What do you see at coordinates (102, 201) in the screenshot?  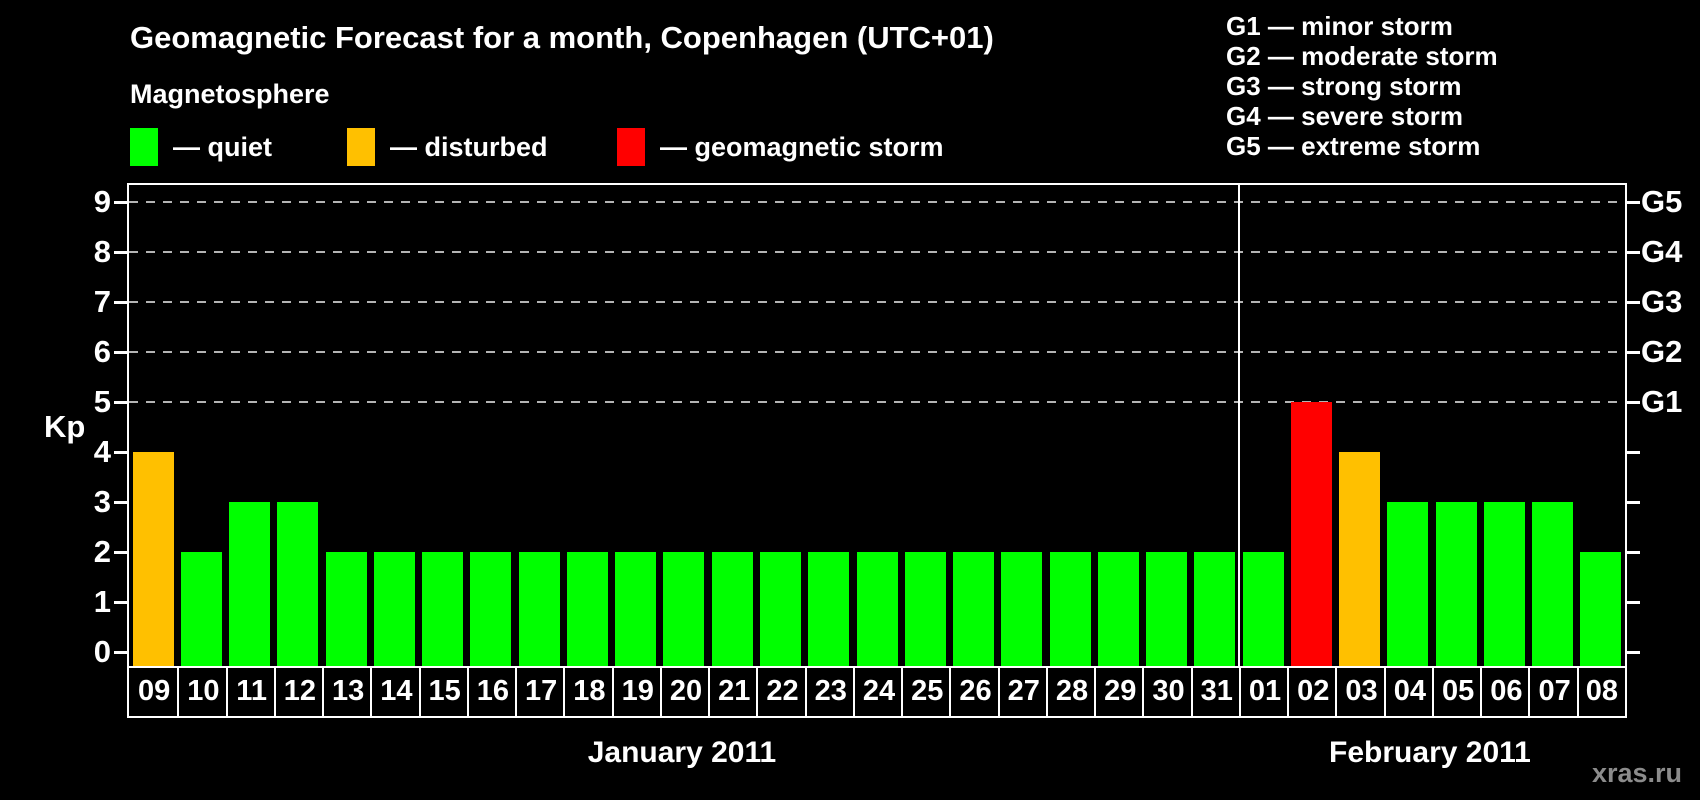 I see `y-tick-label: 9` at bounding box center [102, 201].